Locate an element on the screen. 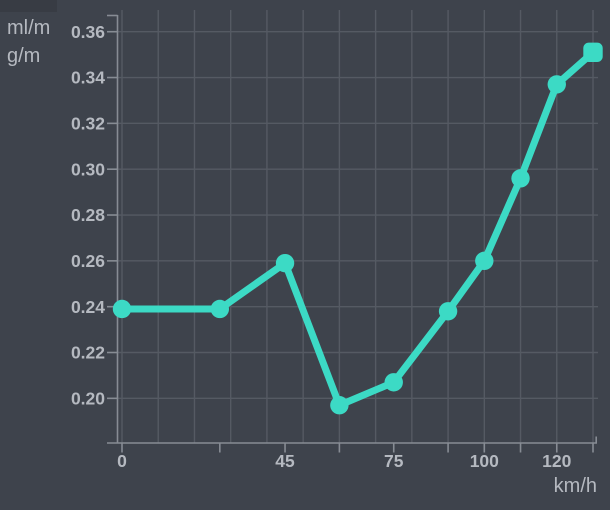 Image resolution: width=610 pixels, height=510 pixels. y-tick-label: 0.36 is located at coordinates (88, 32).